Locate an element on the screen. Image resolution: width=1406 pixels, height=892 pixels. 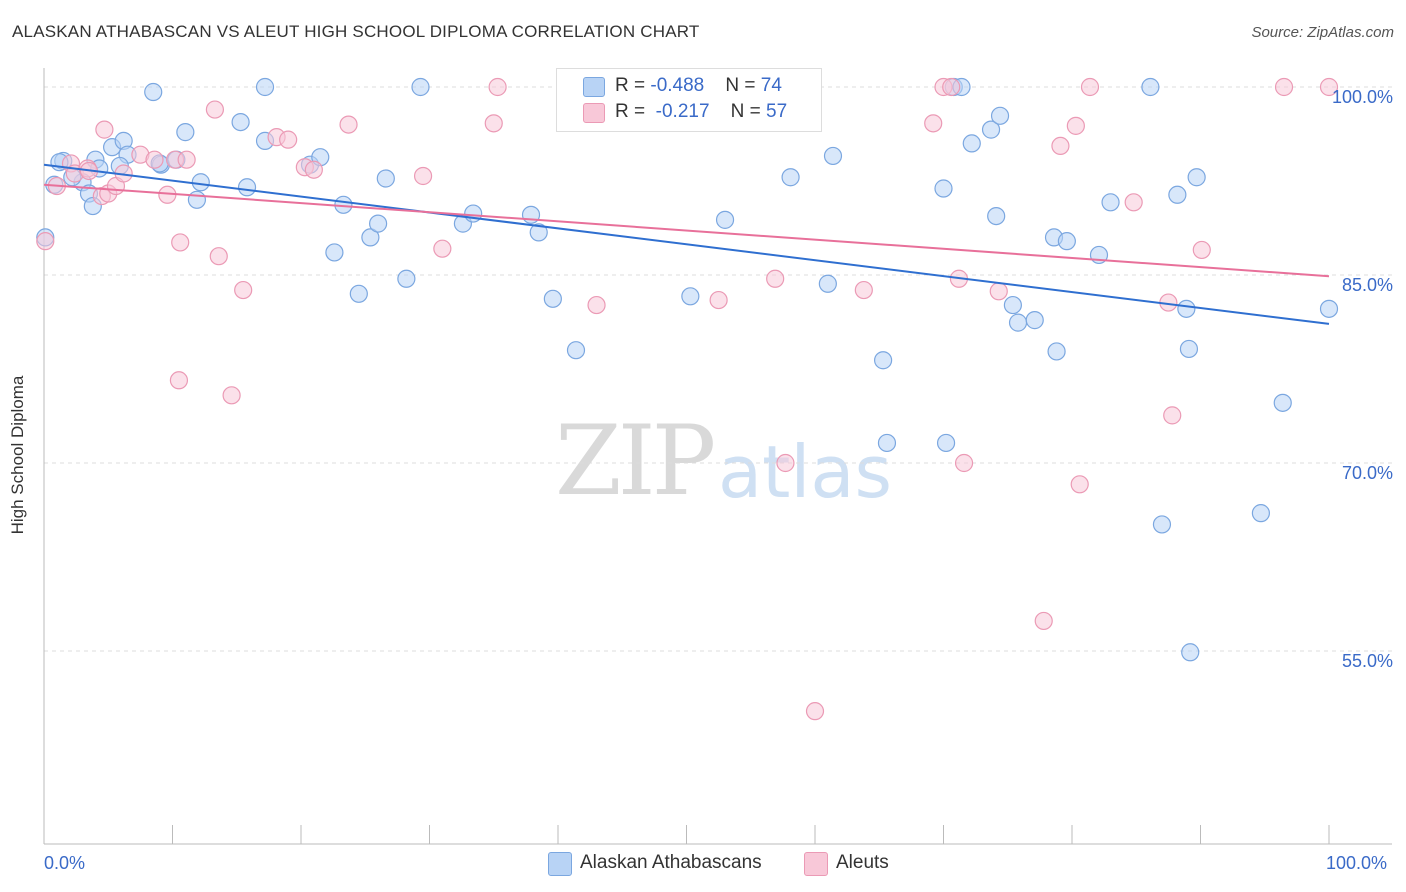
watermark-atlas: atlas is located at coordinates (805, 472).